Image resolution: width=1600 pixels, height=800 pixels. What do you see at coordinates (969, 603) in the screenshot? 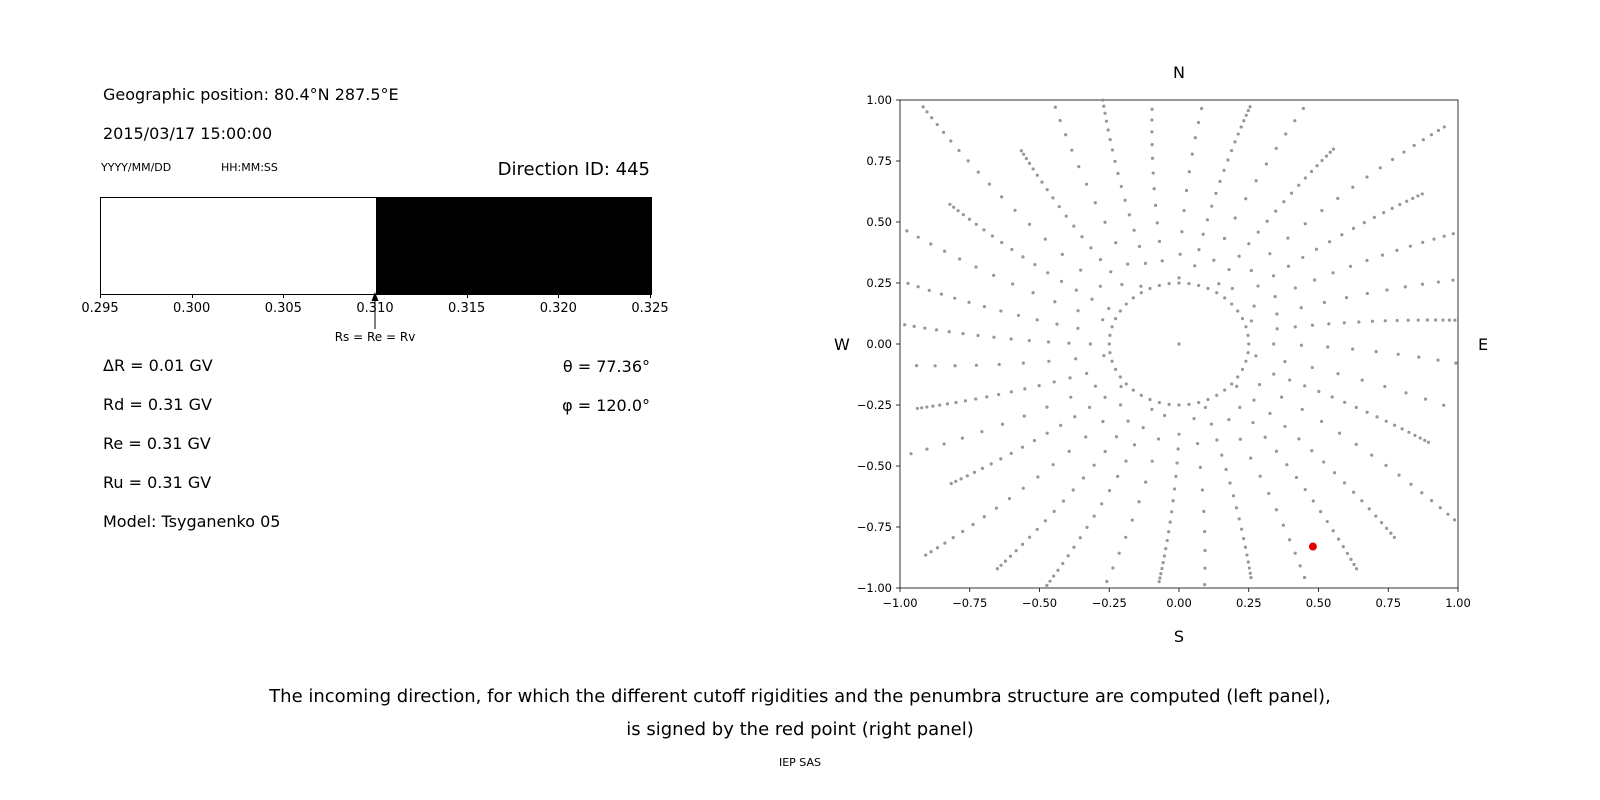
I see `x-tick-label: −0.75` at bounding box center [969, 603].